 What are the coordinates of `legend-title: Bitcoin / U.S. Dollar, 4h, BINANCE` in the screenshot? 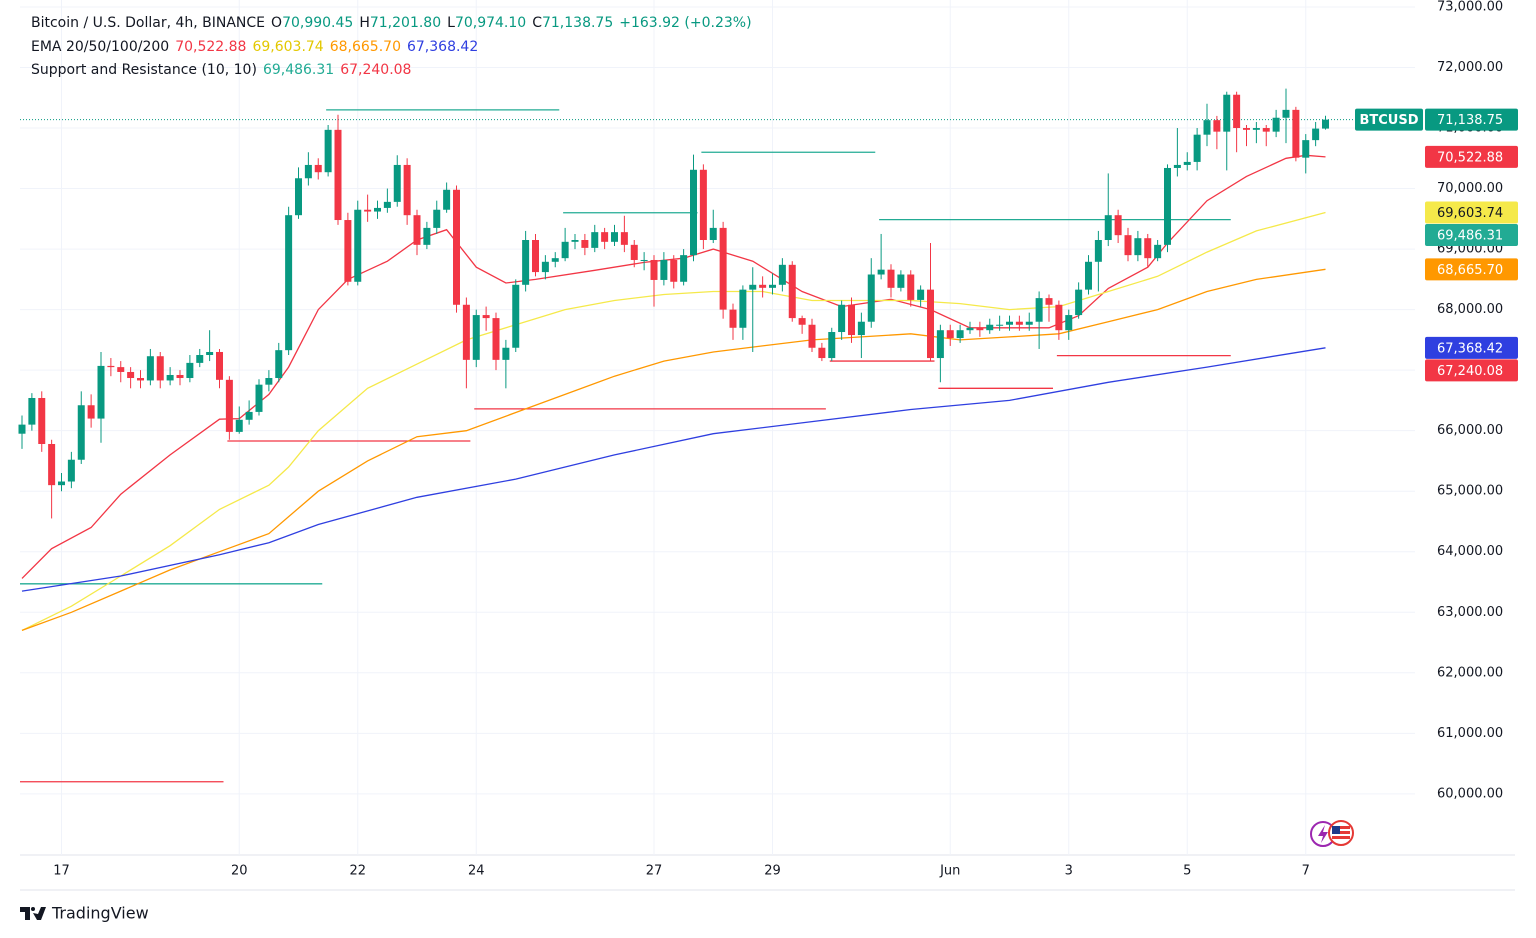 It's located at (148, 23).